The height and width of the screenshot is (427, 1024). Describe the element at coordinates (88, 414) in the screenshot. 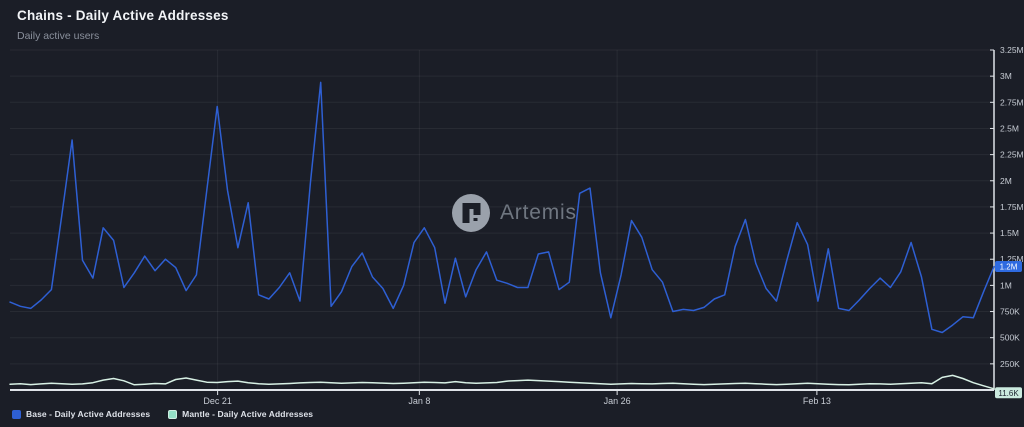

I see `base-legend-label: Base - Daily Active Addresses` at that location.